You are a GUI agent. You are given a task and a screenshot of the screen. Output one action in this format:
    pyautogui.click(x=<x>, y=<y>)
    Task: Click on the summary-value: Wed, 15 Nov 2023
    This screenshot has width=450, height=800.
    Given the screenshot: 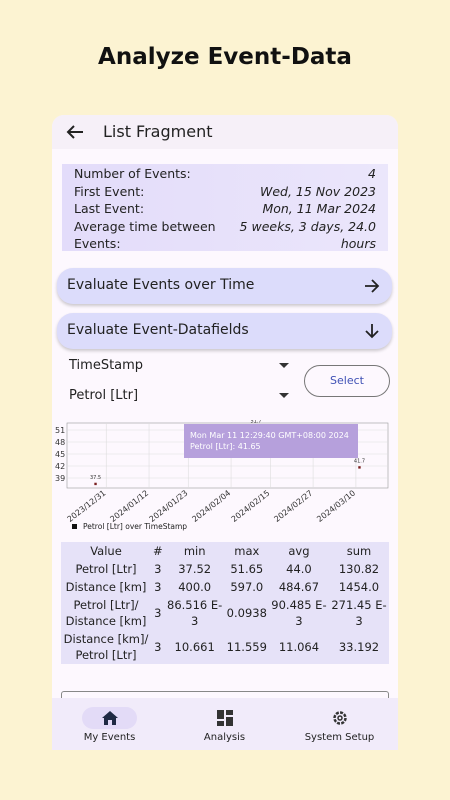 What is the action you would take?
    pyautogui.click(x=318, y=191)
    